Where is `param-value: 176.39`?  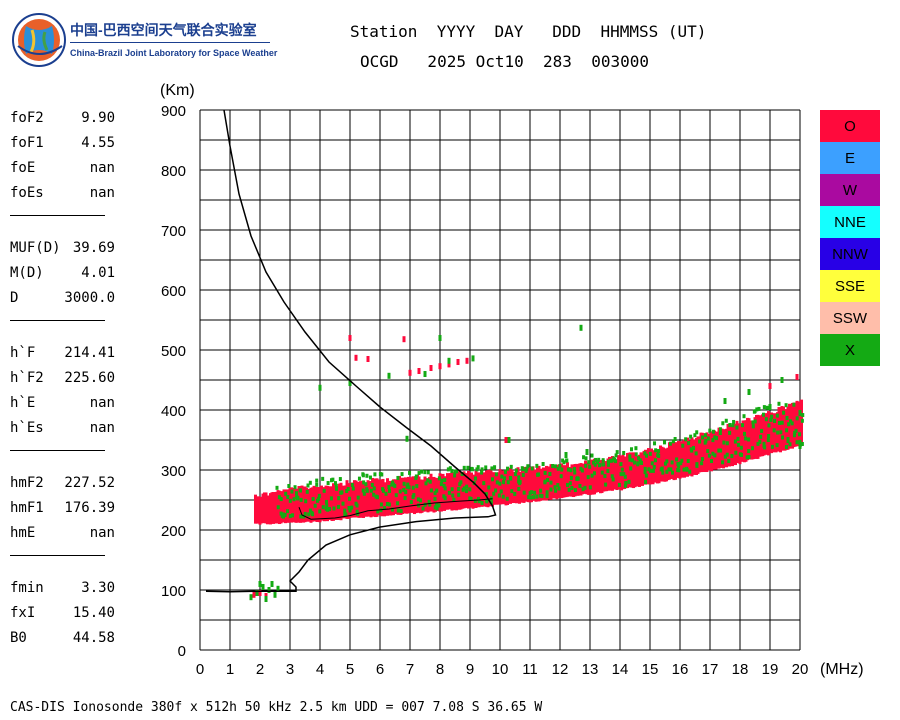
param-value: 176.39 is located at coordinates (89, 508).